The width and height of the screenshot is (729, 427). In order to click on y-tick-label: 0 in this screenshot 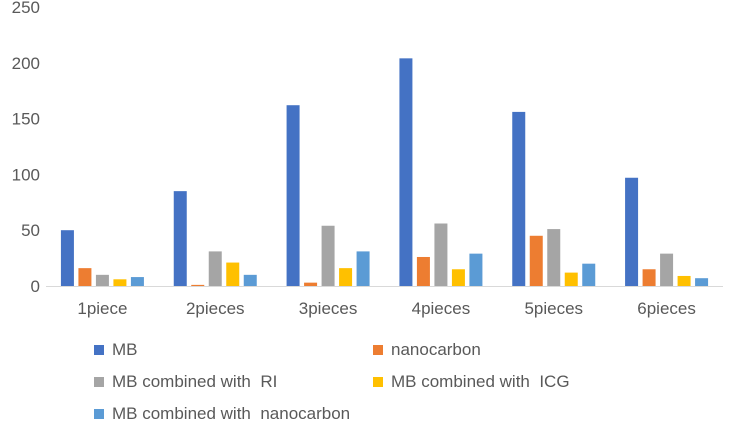, I will do `click(35, 286)`.